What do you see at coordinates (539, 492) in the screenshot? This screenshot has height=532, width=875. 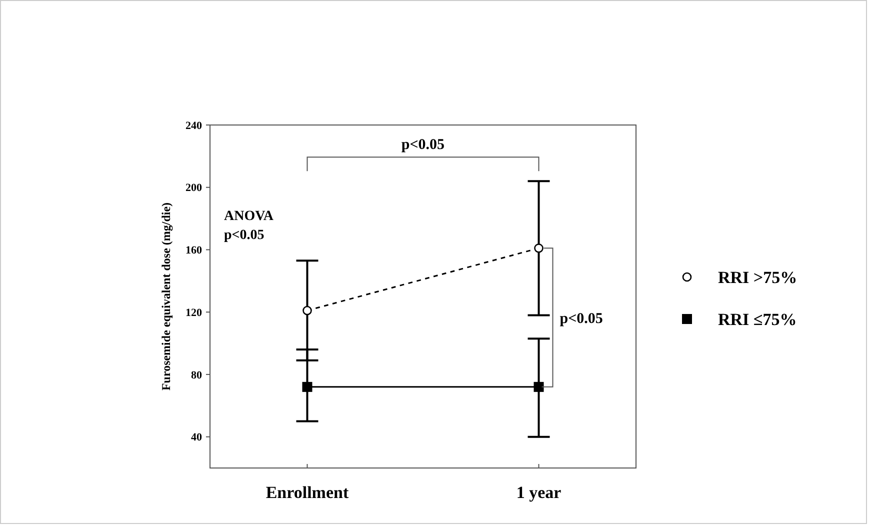 I see `x-tick-label: 1 year` at bounding box center [539, 492].